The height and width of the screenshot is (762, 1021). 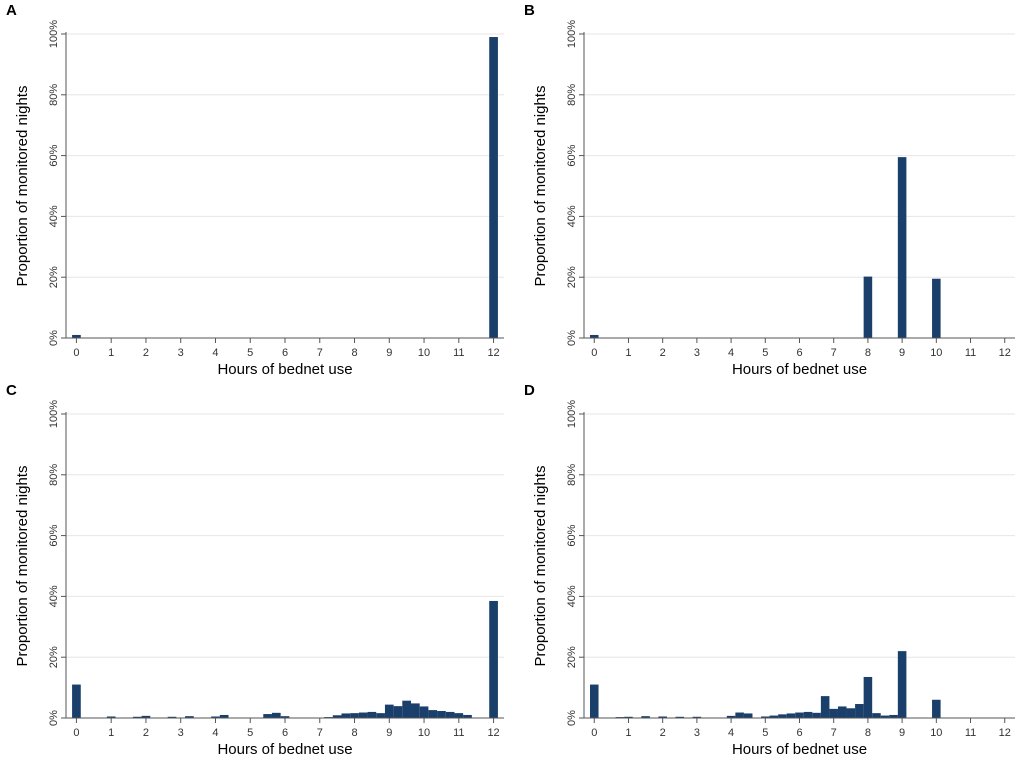 What do you see at coordinates (354, 733) in the screenshot?
I see `x-tick-label: 8` at bounding box center [354, 733].